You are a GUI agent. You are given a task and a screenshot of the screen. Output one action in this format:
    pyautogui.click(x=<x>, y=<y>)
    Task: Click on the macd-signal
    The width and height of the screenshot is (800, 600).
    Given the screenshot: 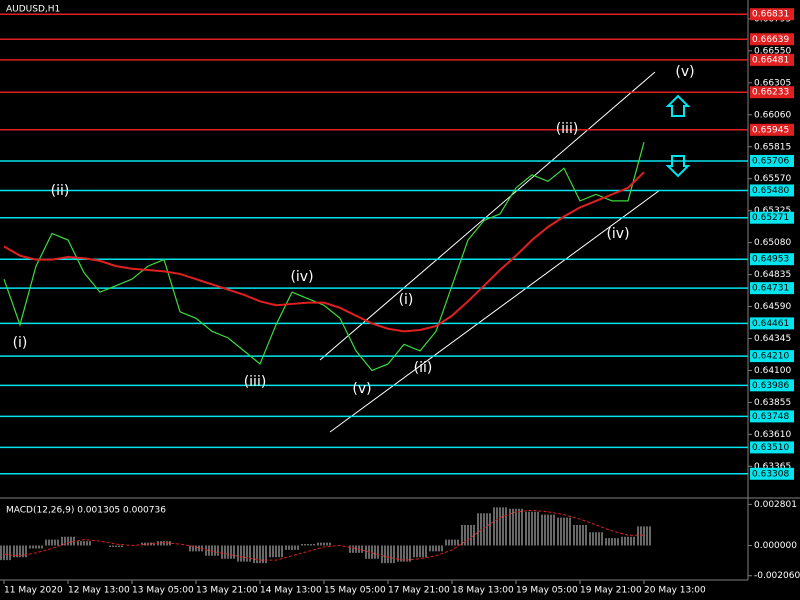 What is the action you would take?
    pyautogui.click(x=323, y=535)
    